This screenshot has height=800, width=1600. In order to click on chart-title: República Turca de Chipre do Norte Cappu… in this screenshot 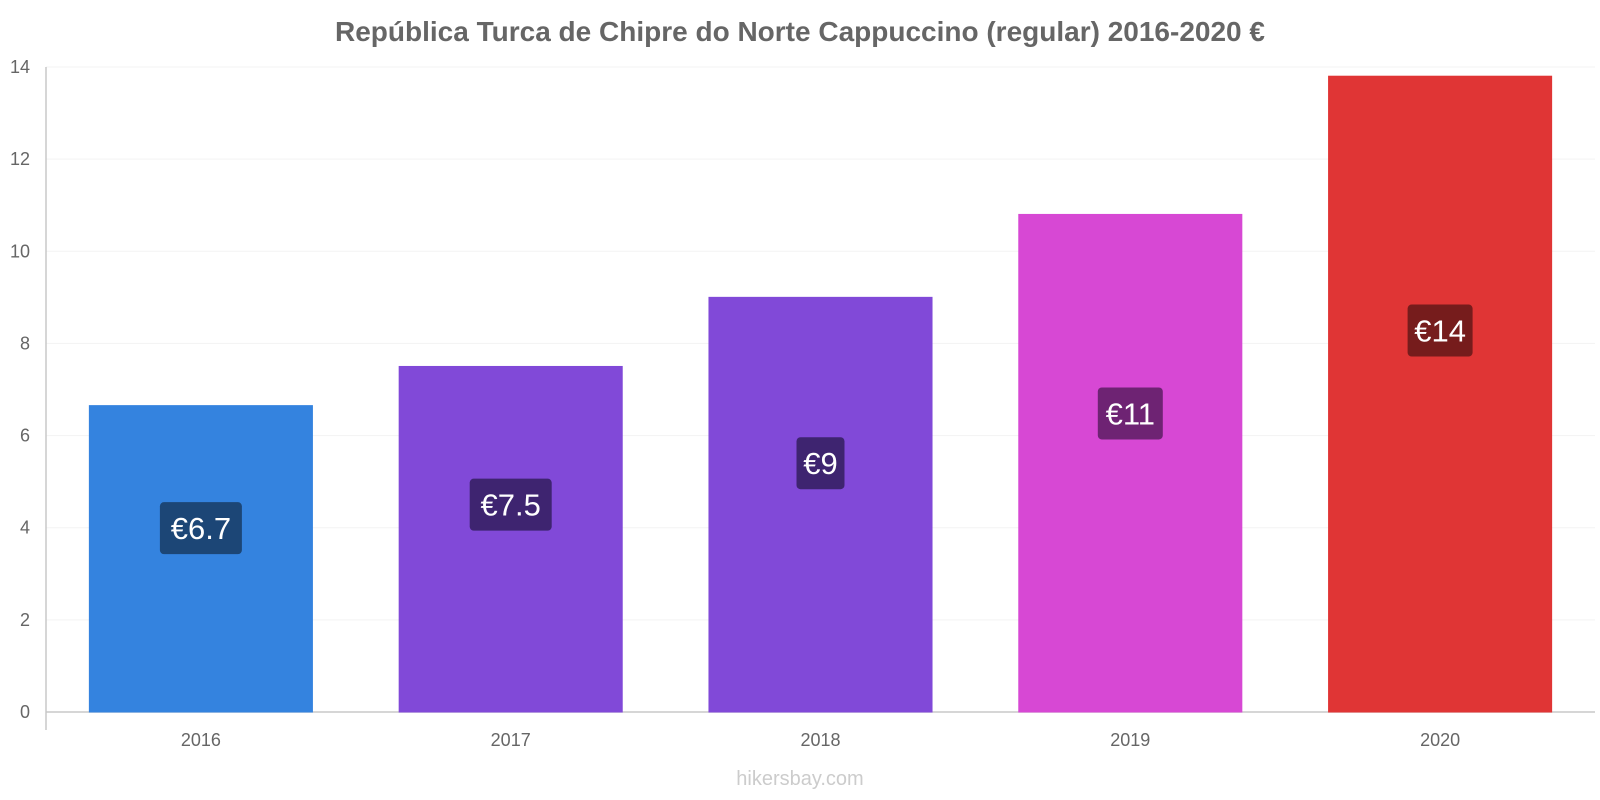, I will do `click(800, 31)`.